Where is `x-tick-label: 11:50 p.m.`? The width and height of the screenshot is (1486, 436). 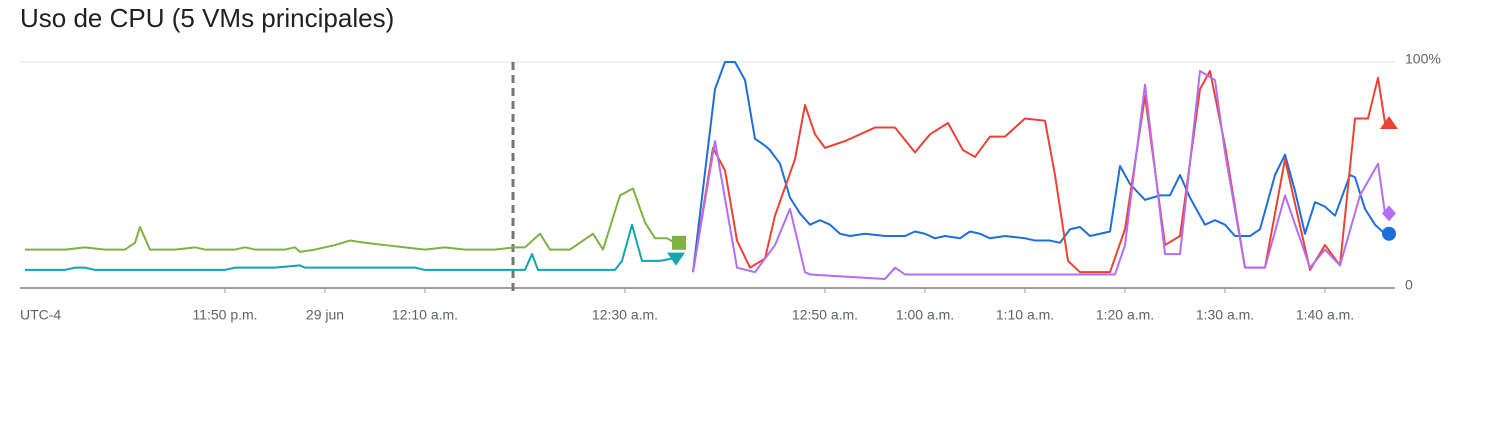
x-tick-label: 11:50 p.m. is located at coordinates (224, 315).